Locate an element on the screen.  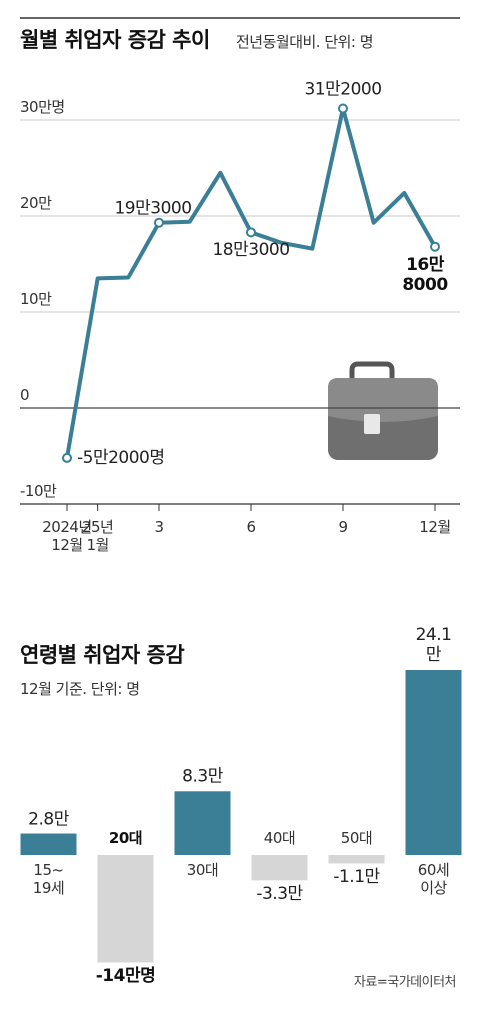
chart-title: 연령별 취업자 증감 is located at coordinates (102, 655).